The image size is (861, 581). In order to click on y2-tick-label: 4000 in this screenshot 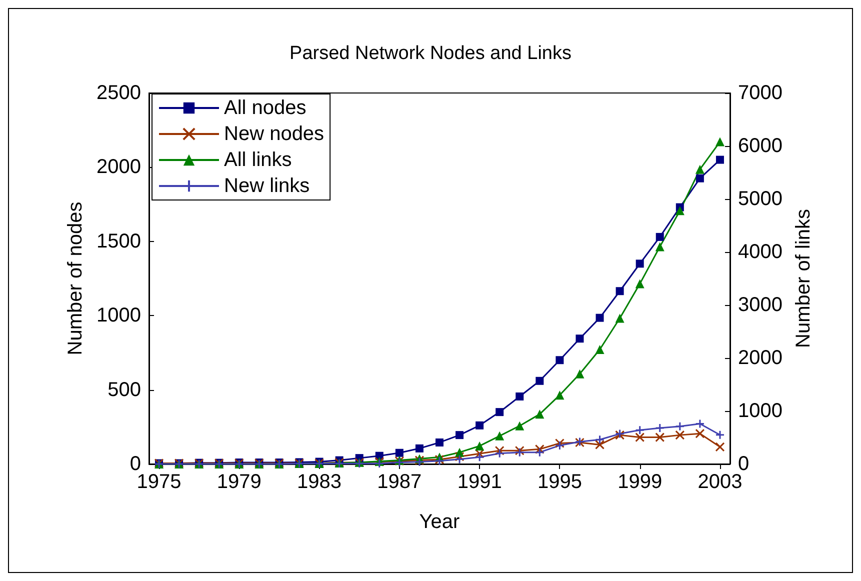, I will do `click(760, 252)`.